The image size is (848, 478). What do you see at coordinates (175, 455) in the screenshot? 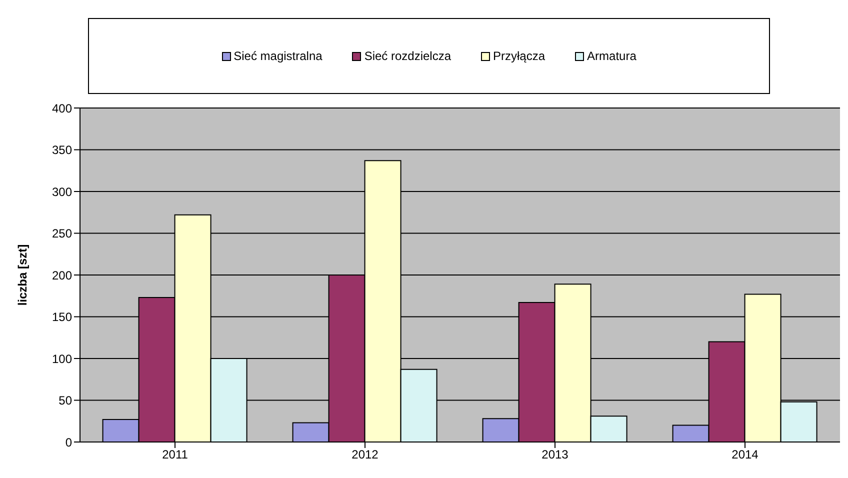
I see `x-tick-label: 2011` at bounding box center [175, 455].